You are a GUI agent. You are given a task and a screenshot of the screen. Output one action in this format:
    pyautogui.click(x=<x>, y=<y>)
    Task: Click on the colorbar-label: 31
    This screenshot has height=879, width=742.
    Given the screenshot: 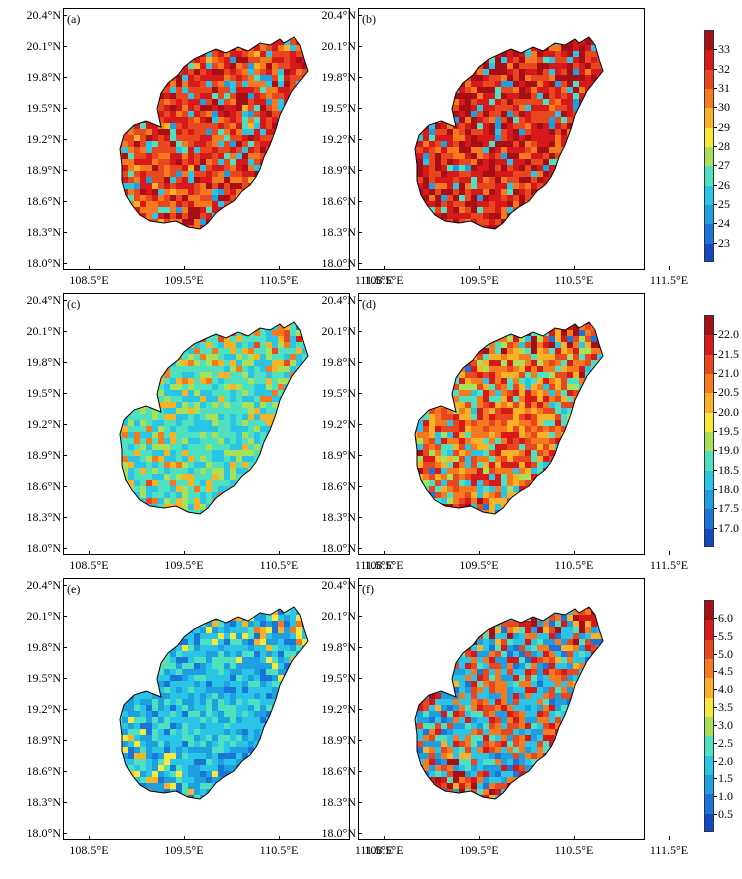 What is the action you would take?
    pyautogui.click(x=724, y=88)
    